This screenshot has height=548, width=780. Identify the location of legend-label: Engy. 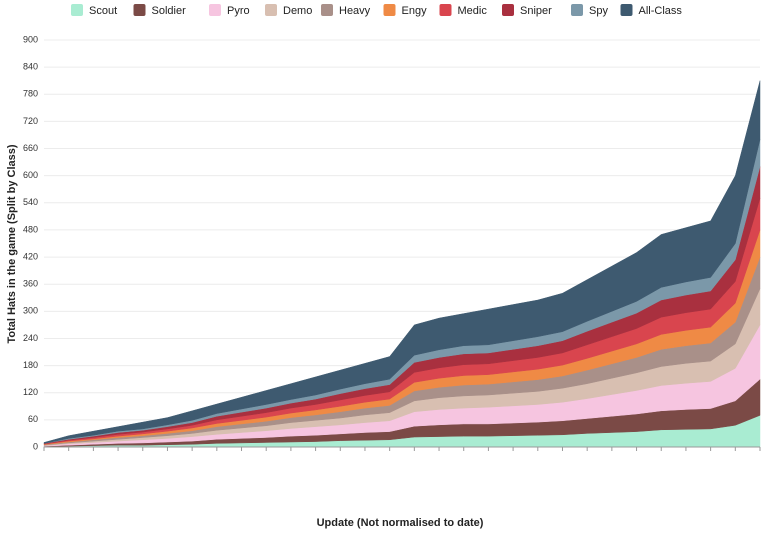
(415, 11).